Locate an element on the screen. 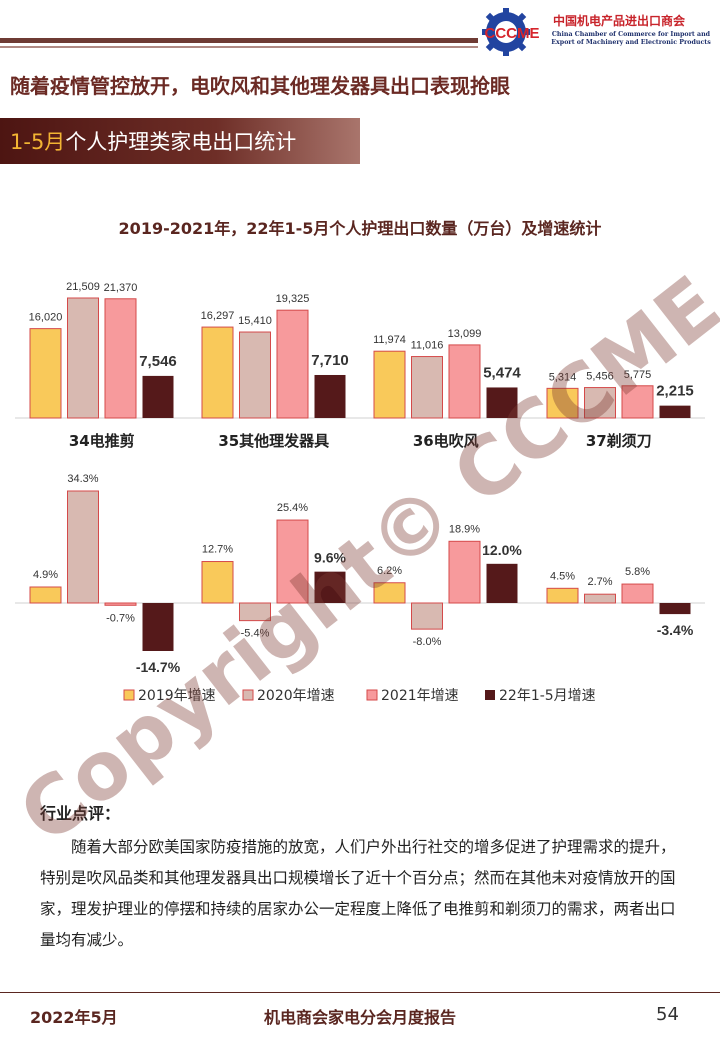  growth-data-label: -5.4% is located at coordinates (255, 634).